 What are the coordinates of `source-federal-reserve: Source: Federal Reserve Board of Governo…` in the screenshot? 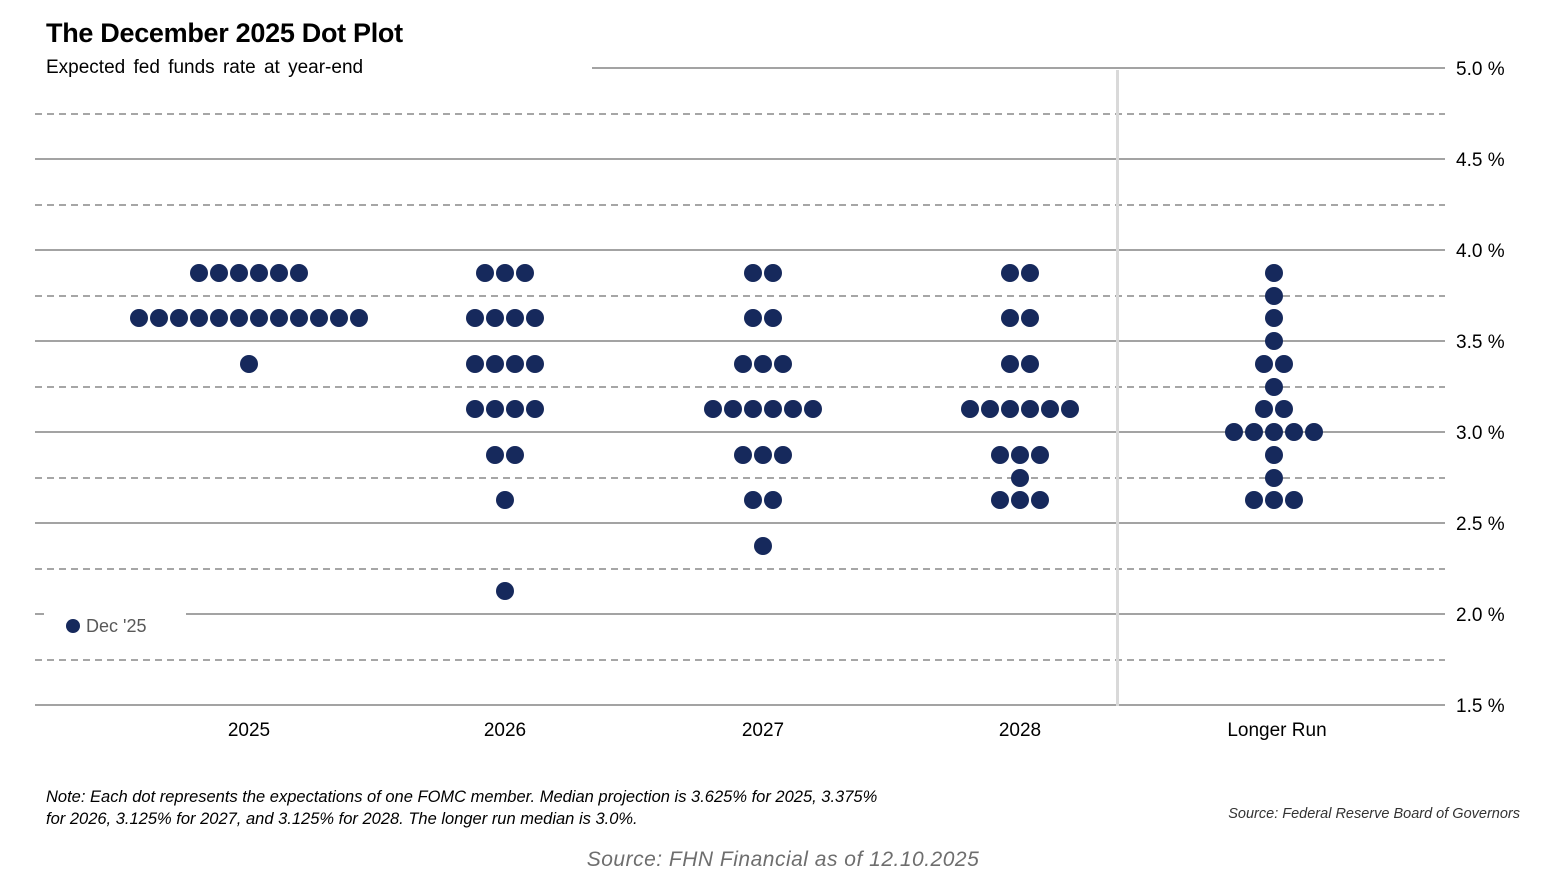 It's located at (1374, 814).